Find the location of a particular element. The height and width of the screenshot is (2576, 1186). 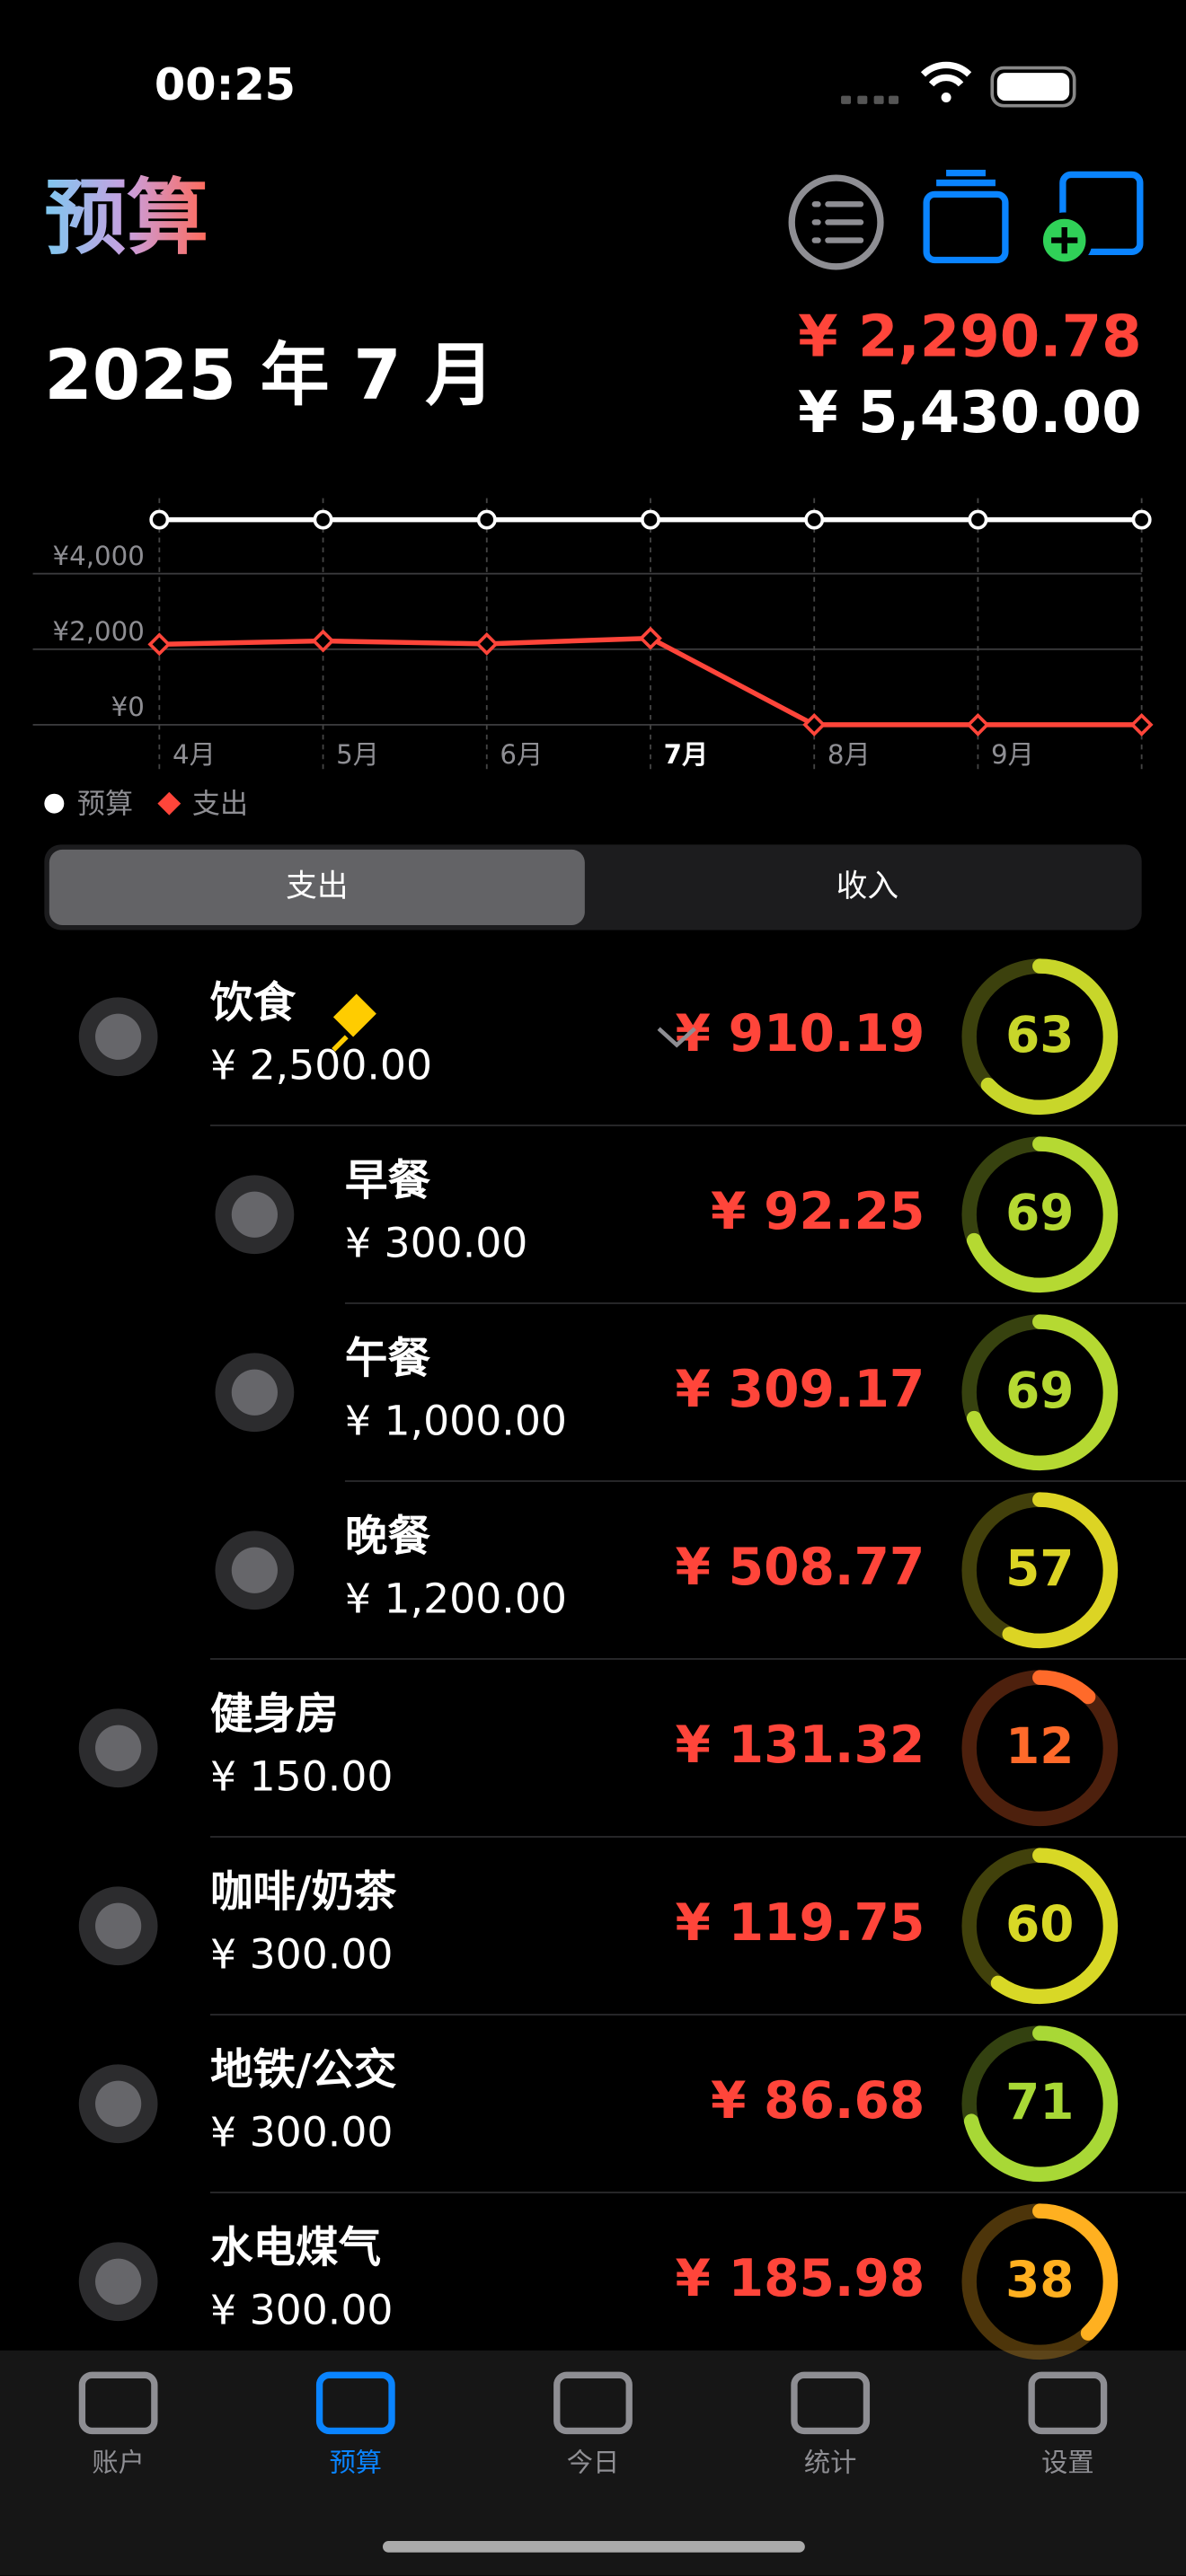

tab-label: 预算 is located at coordinates (356, 2463).